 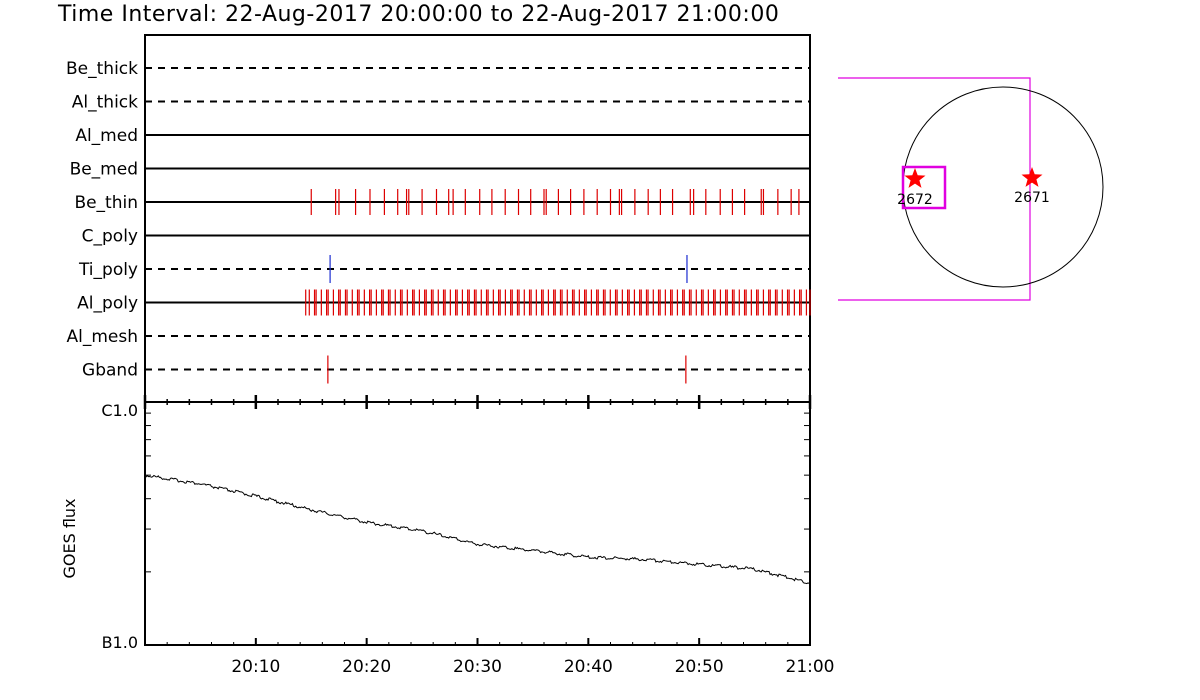 I want to click on channel-label: Gband, so click(x=110, y=371).